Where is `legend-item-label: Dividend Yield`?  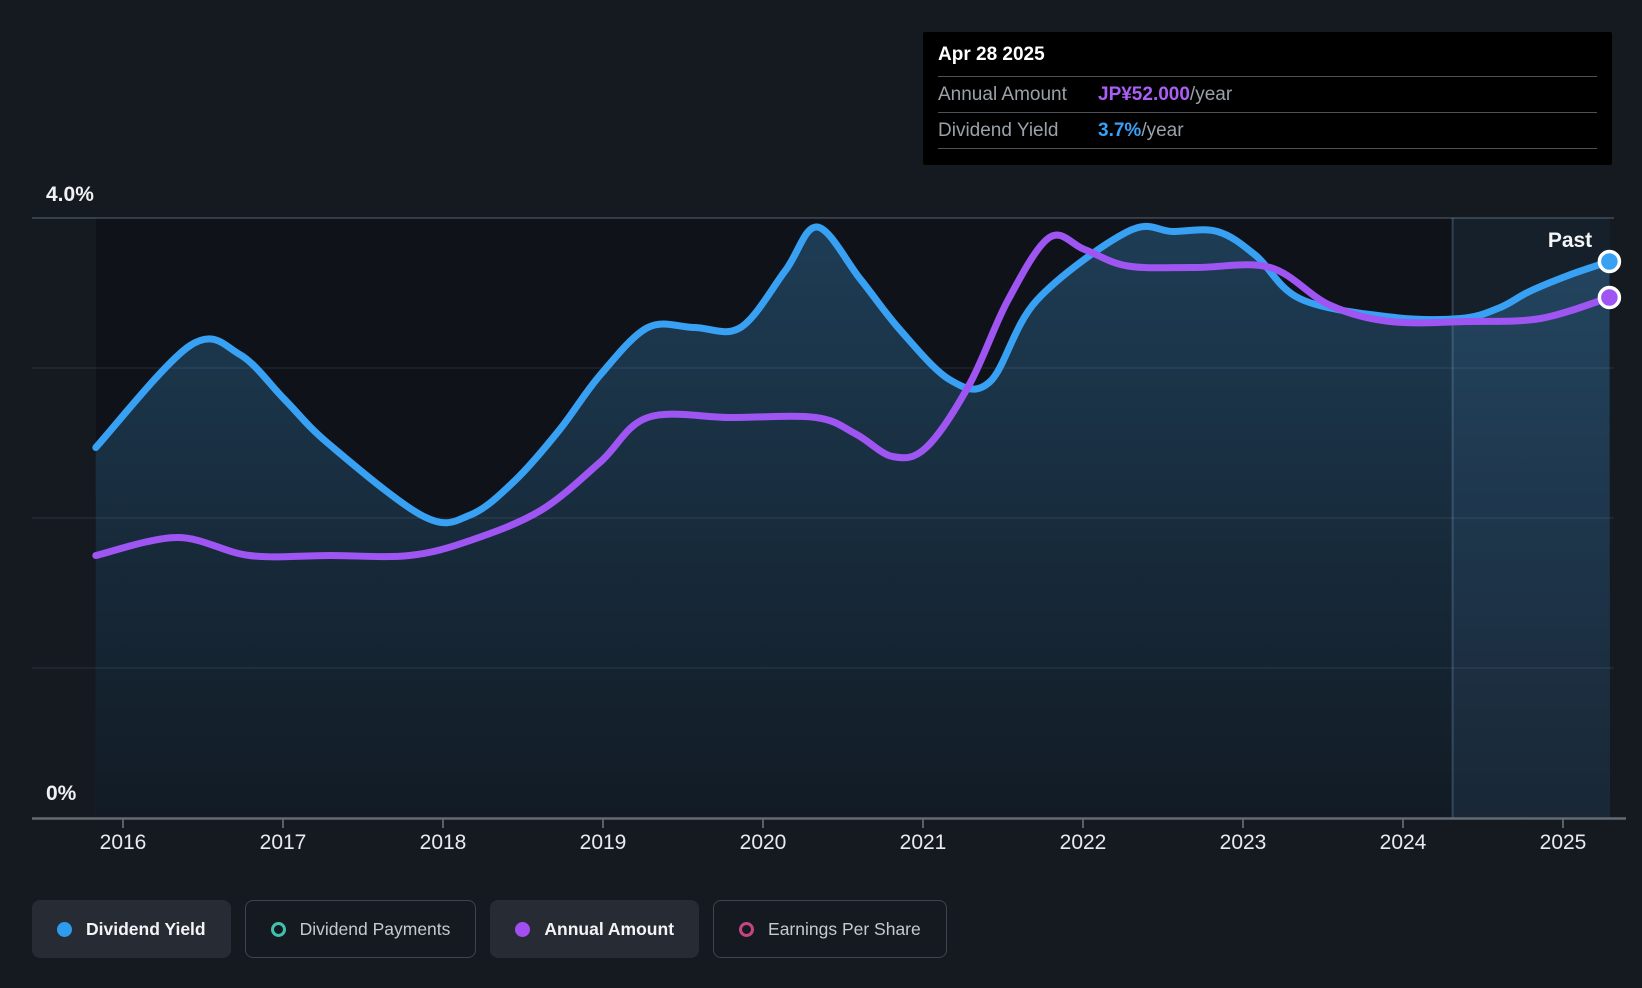 legend-item-label: Dividend Yield is located at coordinates (146, 928).